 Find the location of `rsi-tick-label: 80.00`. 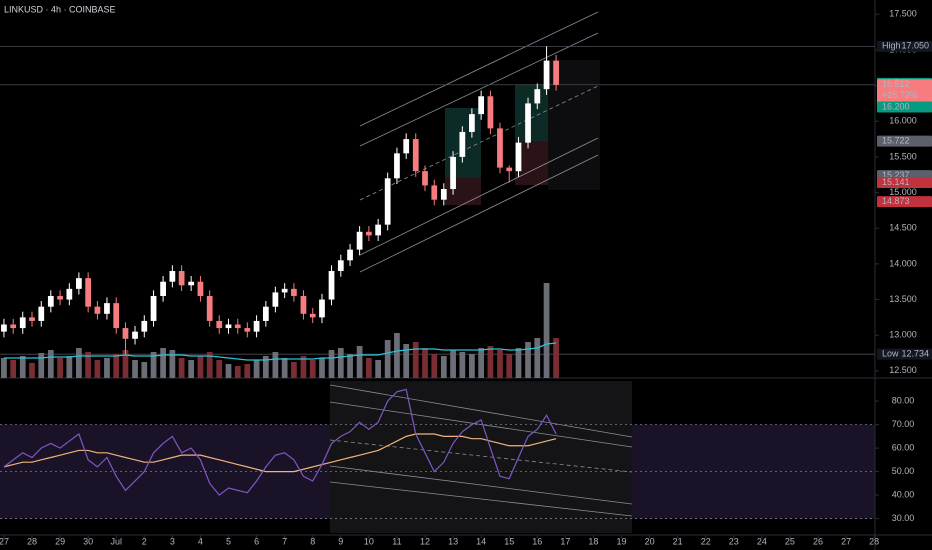

rsi-tick-label: 80.00 is located at coordinates (903, 401).